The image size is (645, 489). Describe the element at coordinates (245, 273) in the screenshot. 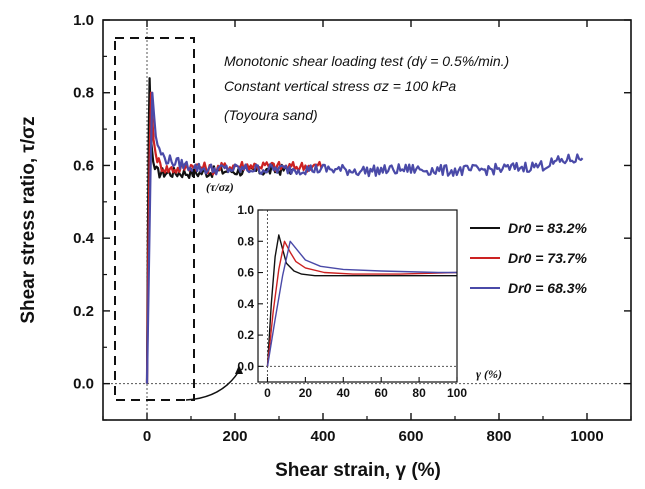

I see `inset-y-tick-label: 0.6` at that location.